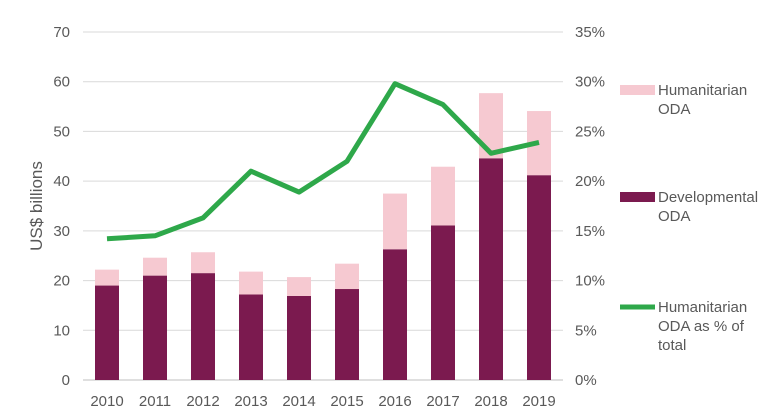  I want to click on x-tick-label: 2018, so click(490, 401).